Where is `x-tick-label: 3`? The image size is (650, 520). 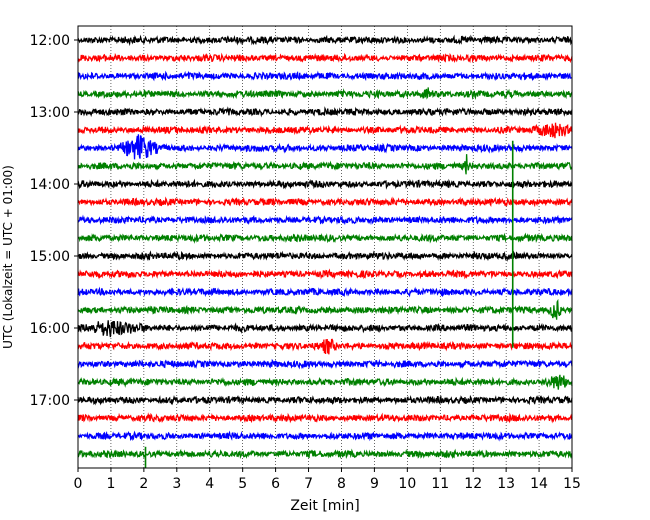 x-tick-label: 3 is located at coordinates (176, 484).